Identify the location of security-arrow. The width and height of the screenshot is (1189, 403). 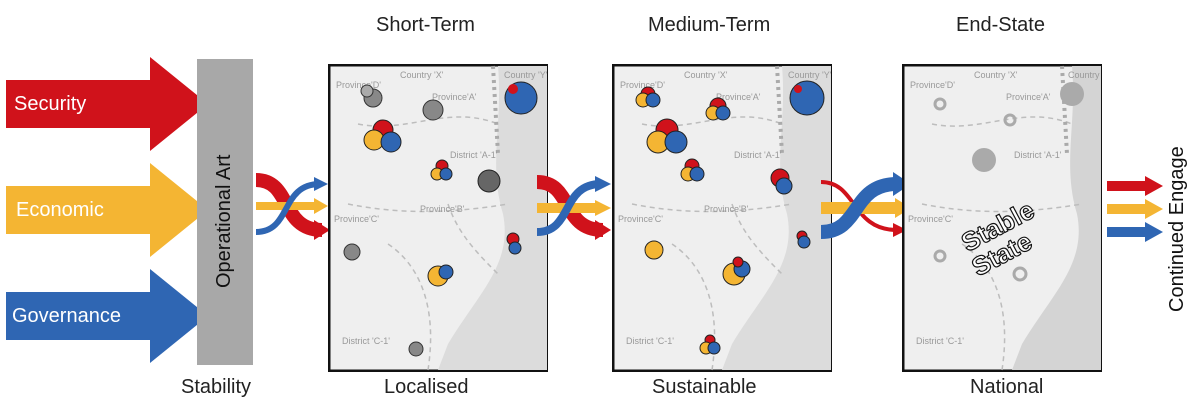
(103, 104).